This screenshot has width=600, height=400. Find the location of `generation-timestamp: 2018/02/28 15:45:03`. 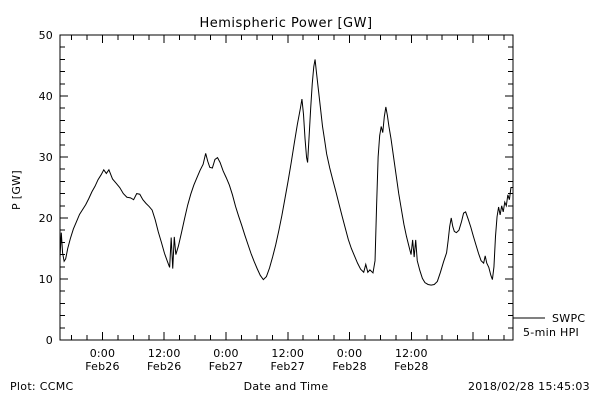

generation-timestamp: 2018/02/28 15:45:03 is located at coordinates (529, 386).